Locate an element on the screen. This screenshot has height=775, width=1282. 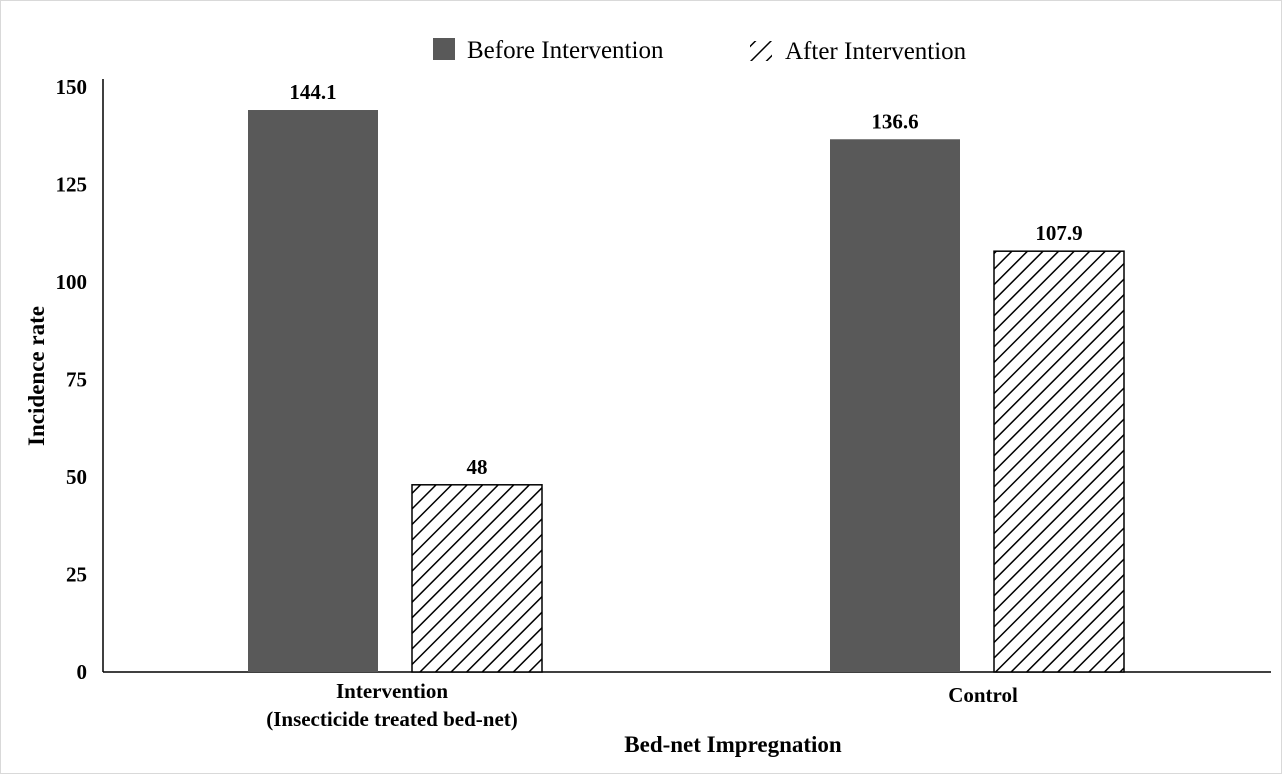
legend-swatch-after is located at coordinates (761, 51).